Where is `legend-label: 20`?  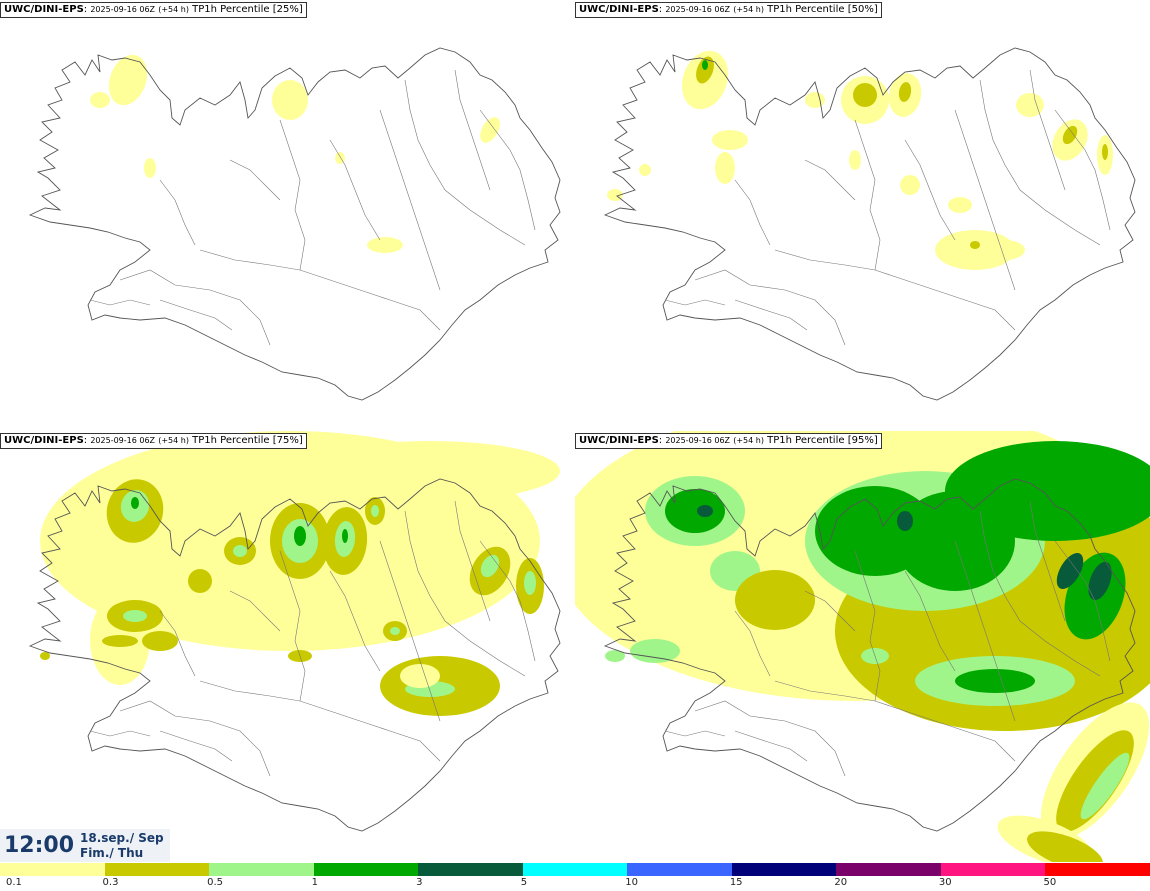
legend-label: 20 is located at coordinates (841, 882).